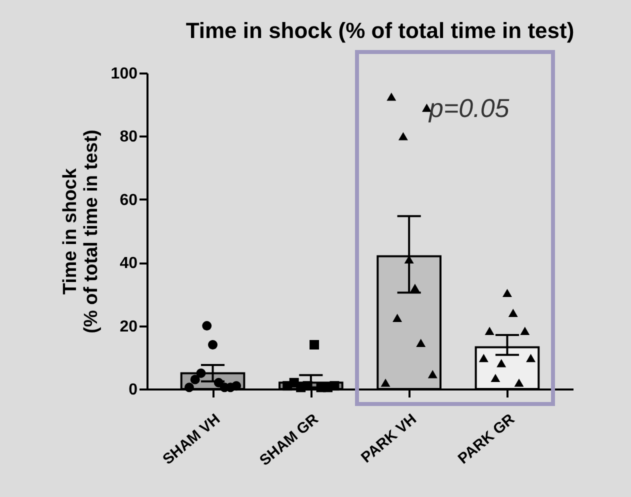 The width and height of the screenshot is (631, 497). Describe the element at coordinates (469, 108) in the screenshot. I see `annotation: p=0.05` at that location.